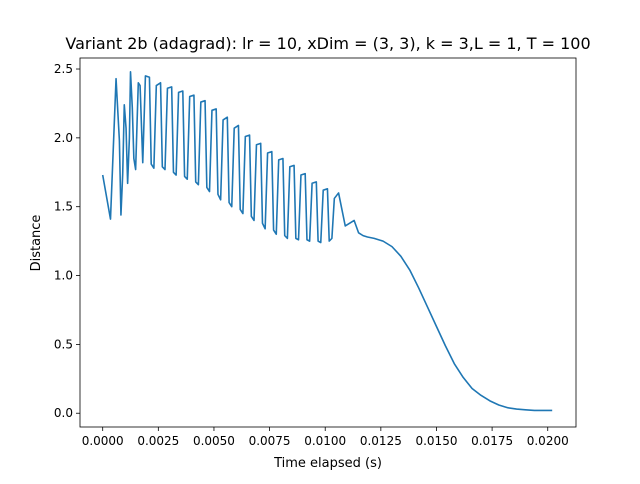 The height and width of the screenshot is (484, 640). What do you see at coordinates (63, 344) in the screenshot?
I see `y-tick-label: 0.5` at bounding box center [63, 344].